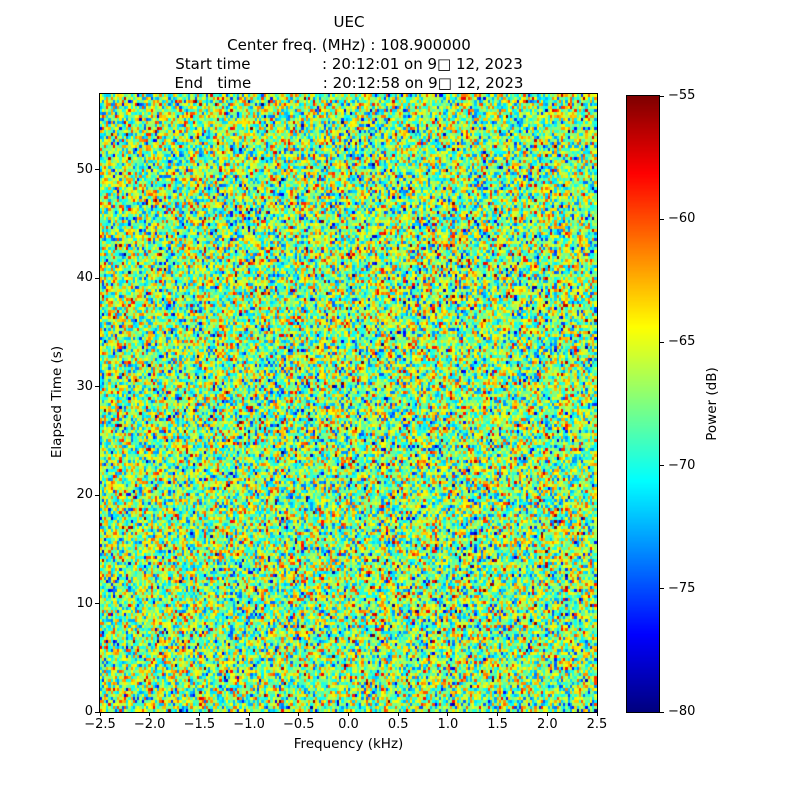 This screenshot has height=800, width=800. I want to click on colorbar-tick-label: −55, so click(682, 95).